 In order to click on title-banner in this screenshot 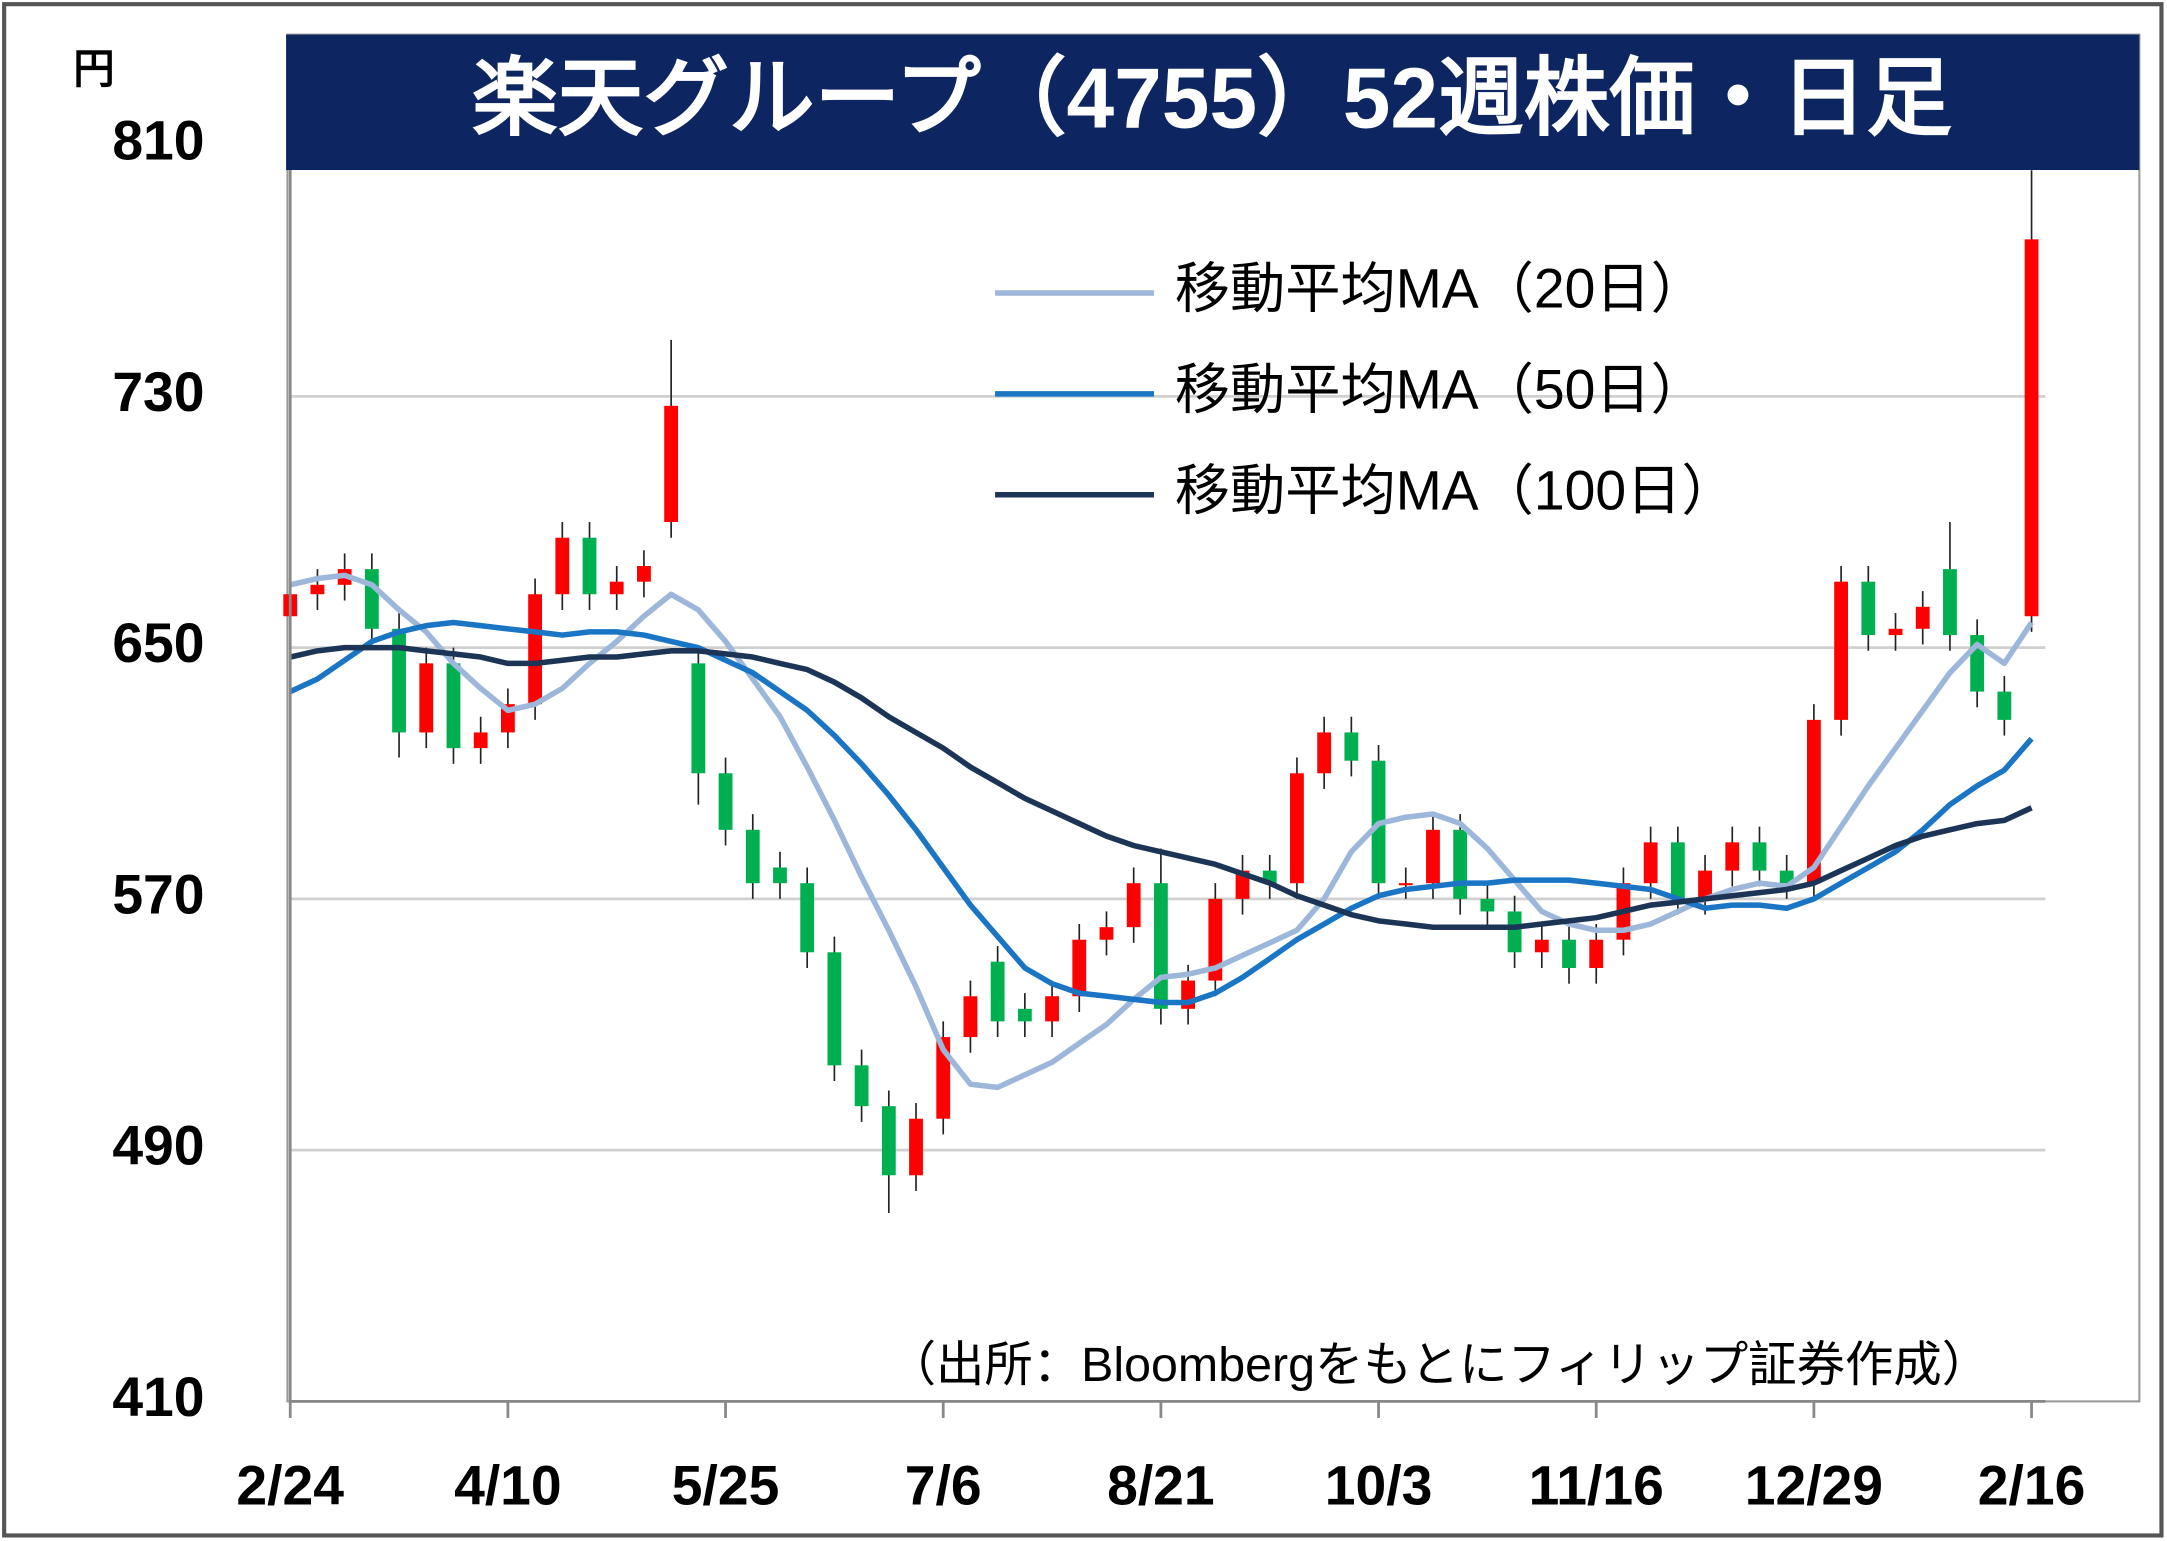, I will do `click(1213, 102)`.